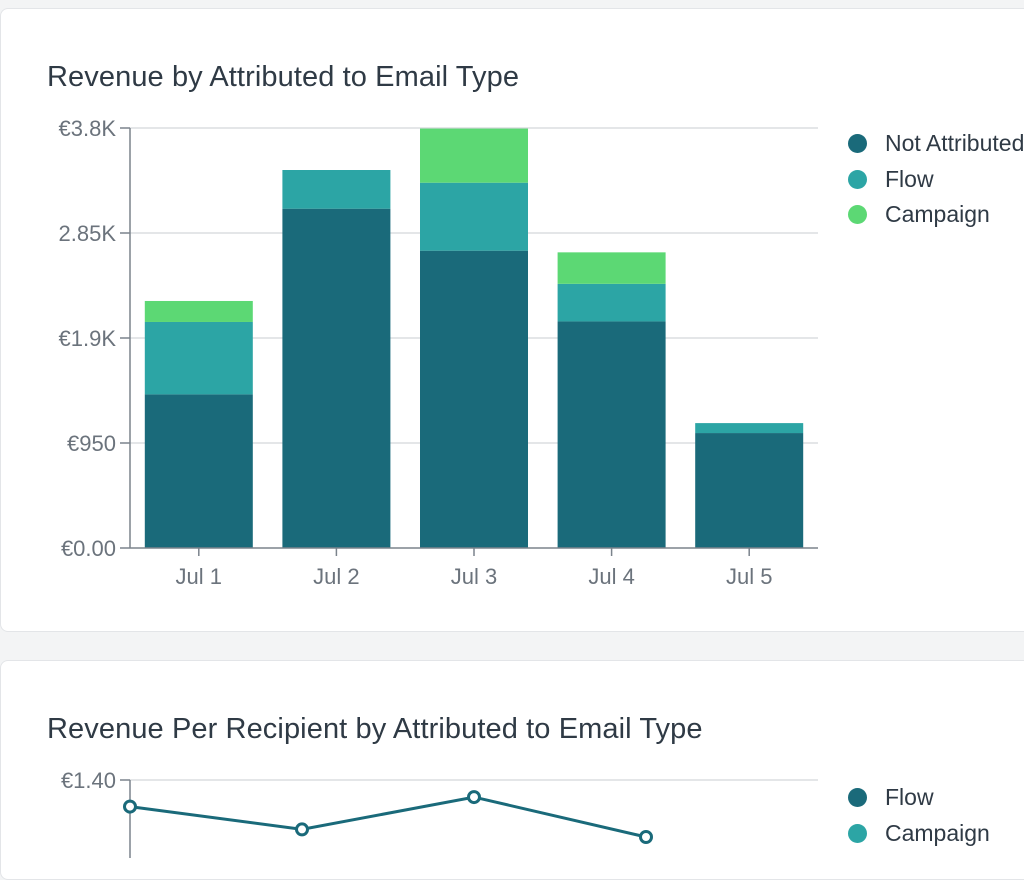  Describe the element at coordinates (91, 443) in the screenshot. I see `y-tick-label: €950` at that location.